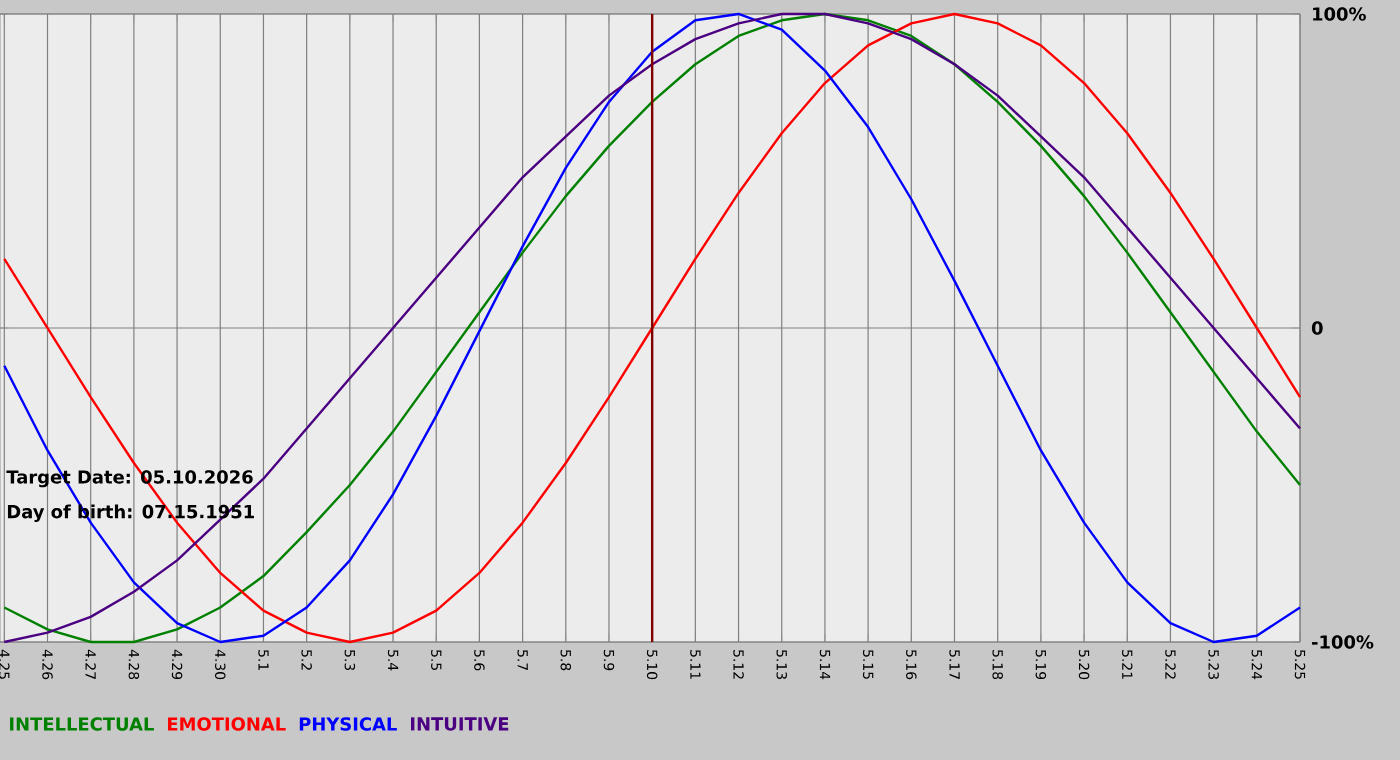  What do you see at coordinates (1343, 642) in the screenshot?
I see `y-tick-label: -100%` at bounding box center [1343, 642].